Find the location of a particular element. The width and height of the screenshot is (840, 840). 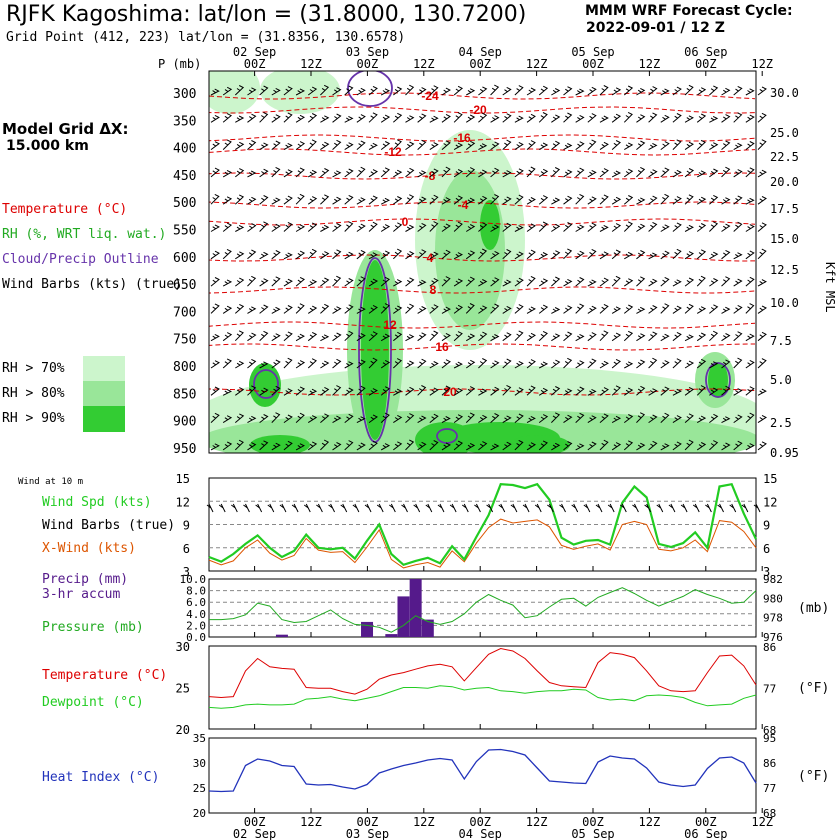

wind-tick-left: 15 is located at coordinates (183, 479).